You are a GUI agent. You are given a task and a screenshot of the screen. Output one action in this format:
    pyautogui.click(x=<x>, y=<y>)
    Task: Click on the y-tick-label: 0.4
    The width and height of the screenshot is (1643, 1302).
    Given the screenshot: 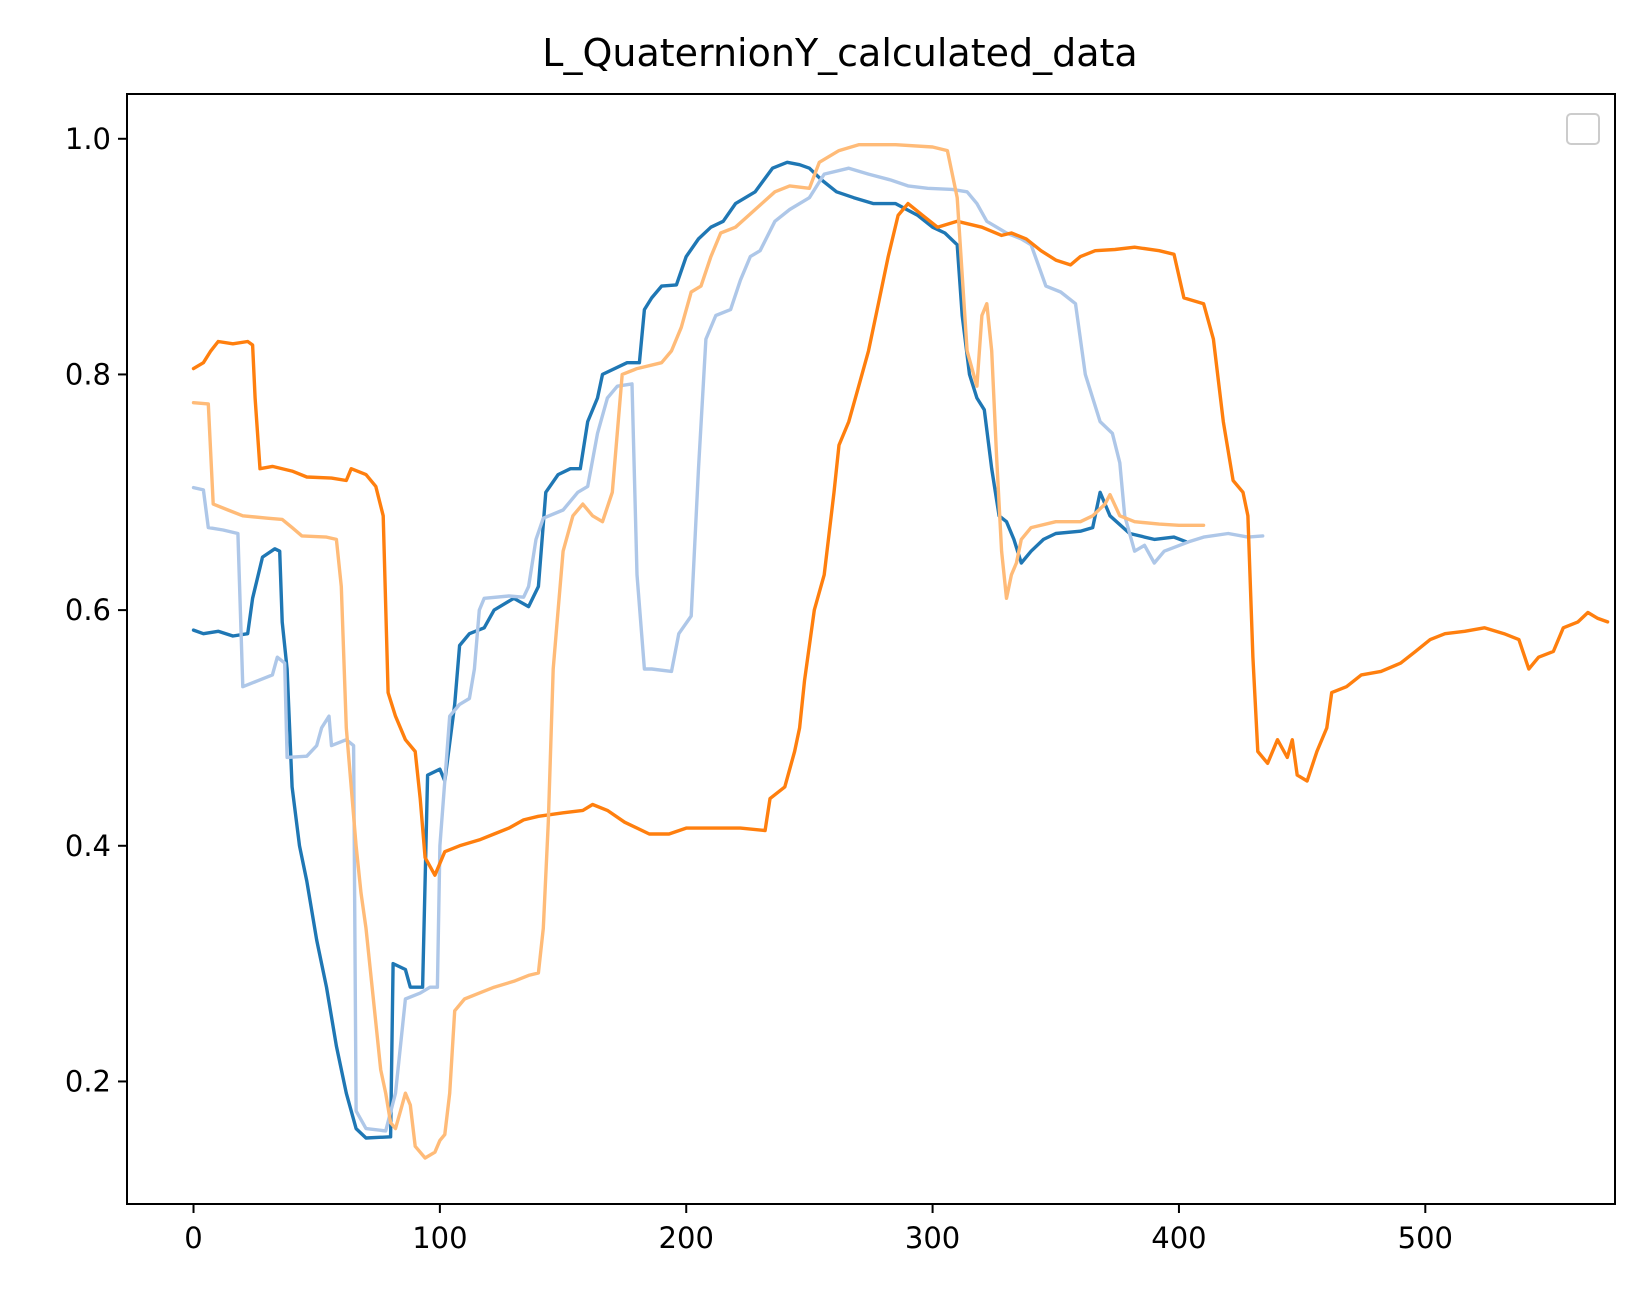 What is the action you would take?
    pyautogui.click(x=88, y=846)
    